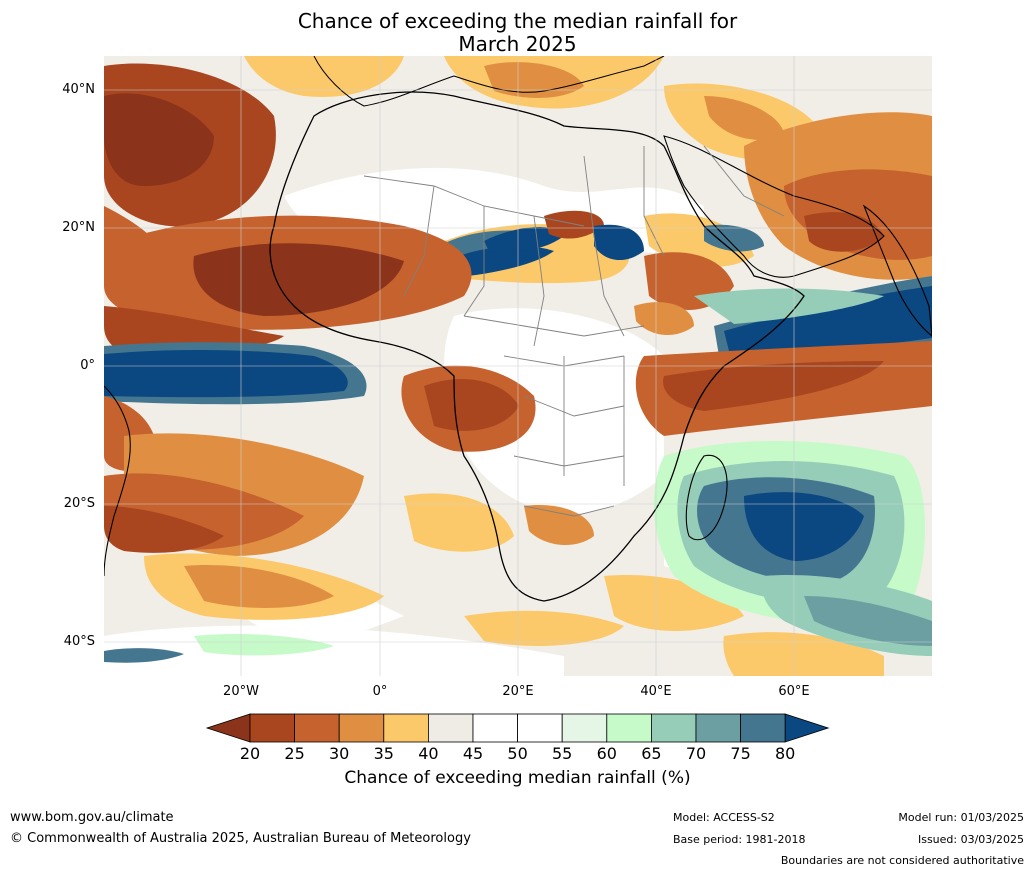  Describe the element at coordinates (740, 753) in the screenshot. I see `colorbar-tick-label: 75` at that location.